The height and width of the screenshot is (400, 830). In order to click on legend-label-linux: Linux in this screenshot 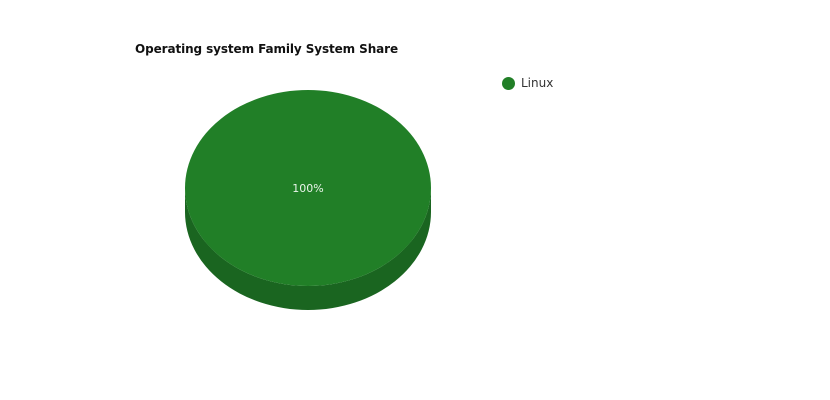, I will do `click(537, 83)`.